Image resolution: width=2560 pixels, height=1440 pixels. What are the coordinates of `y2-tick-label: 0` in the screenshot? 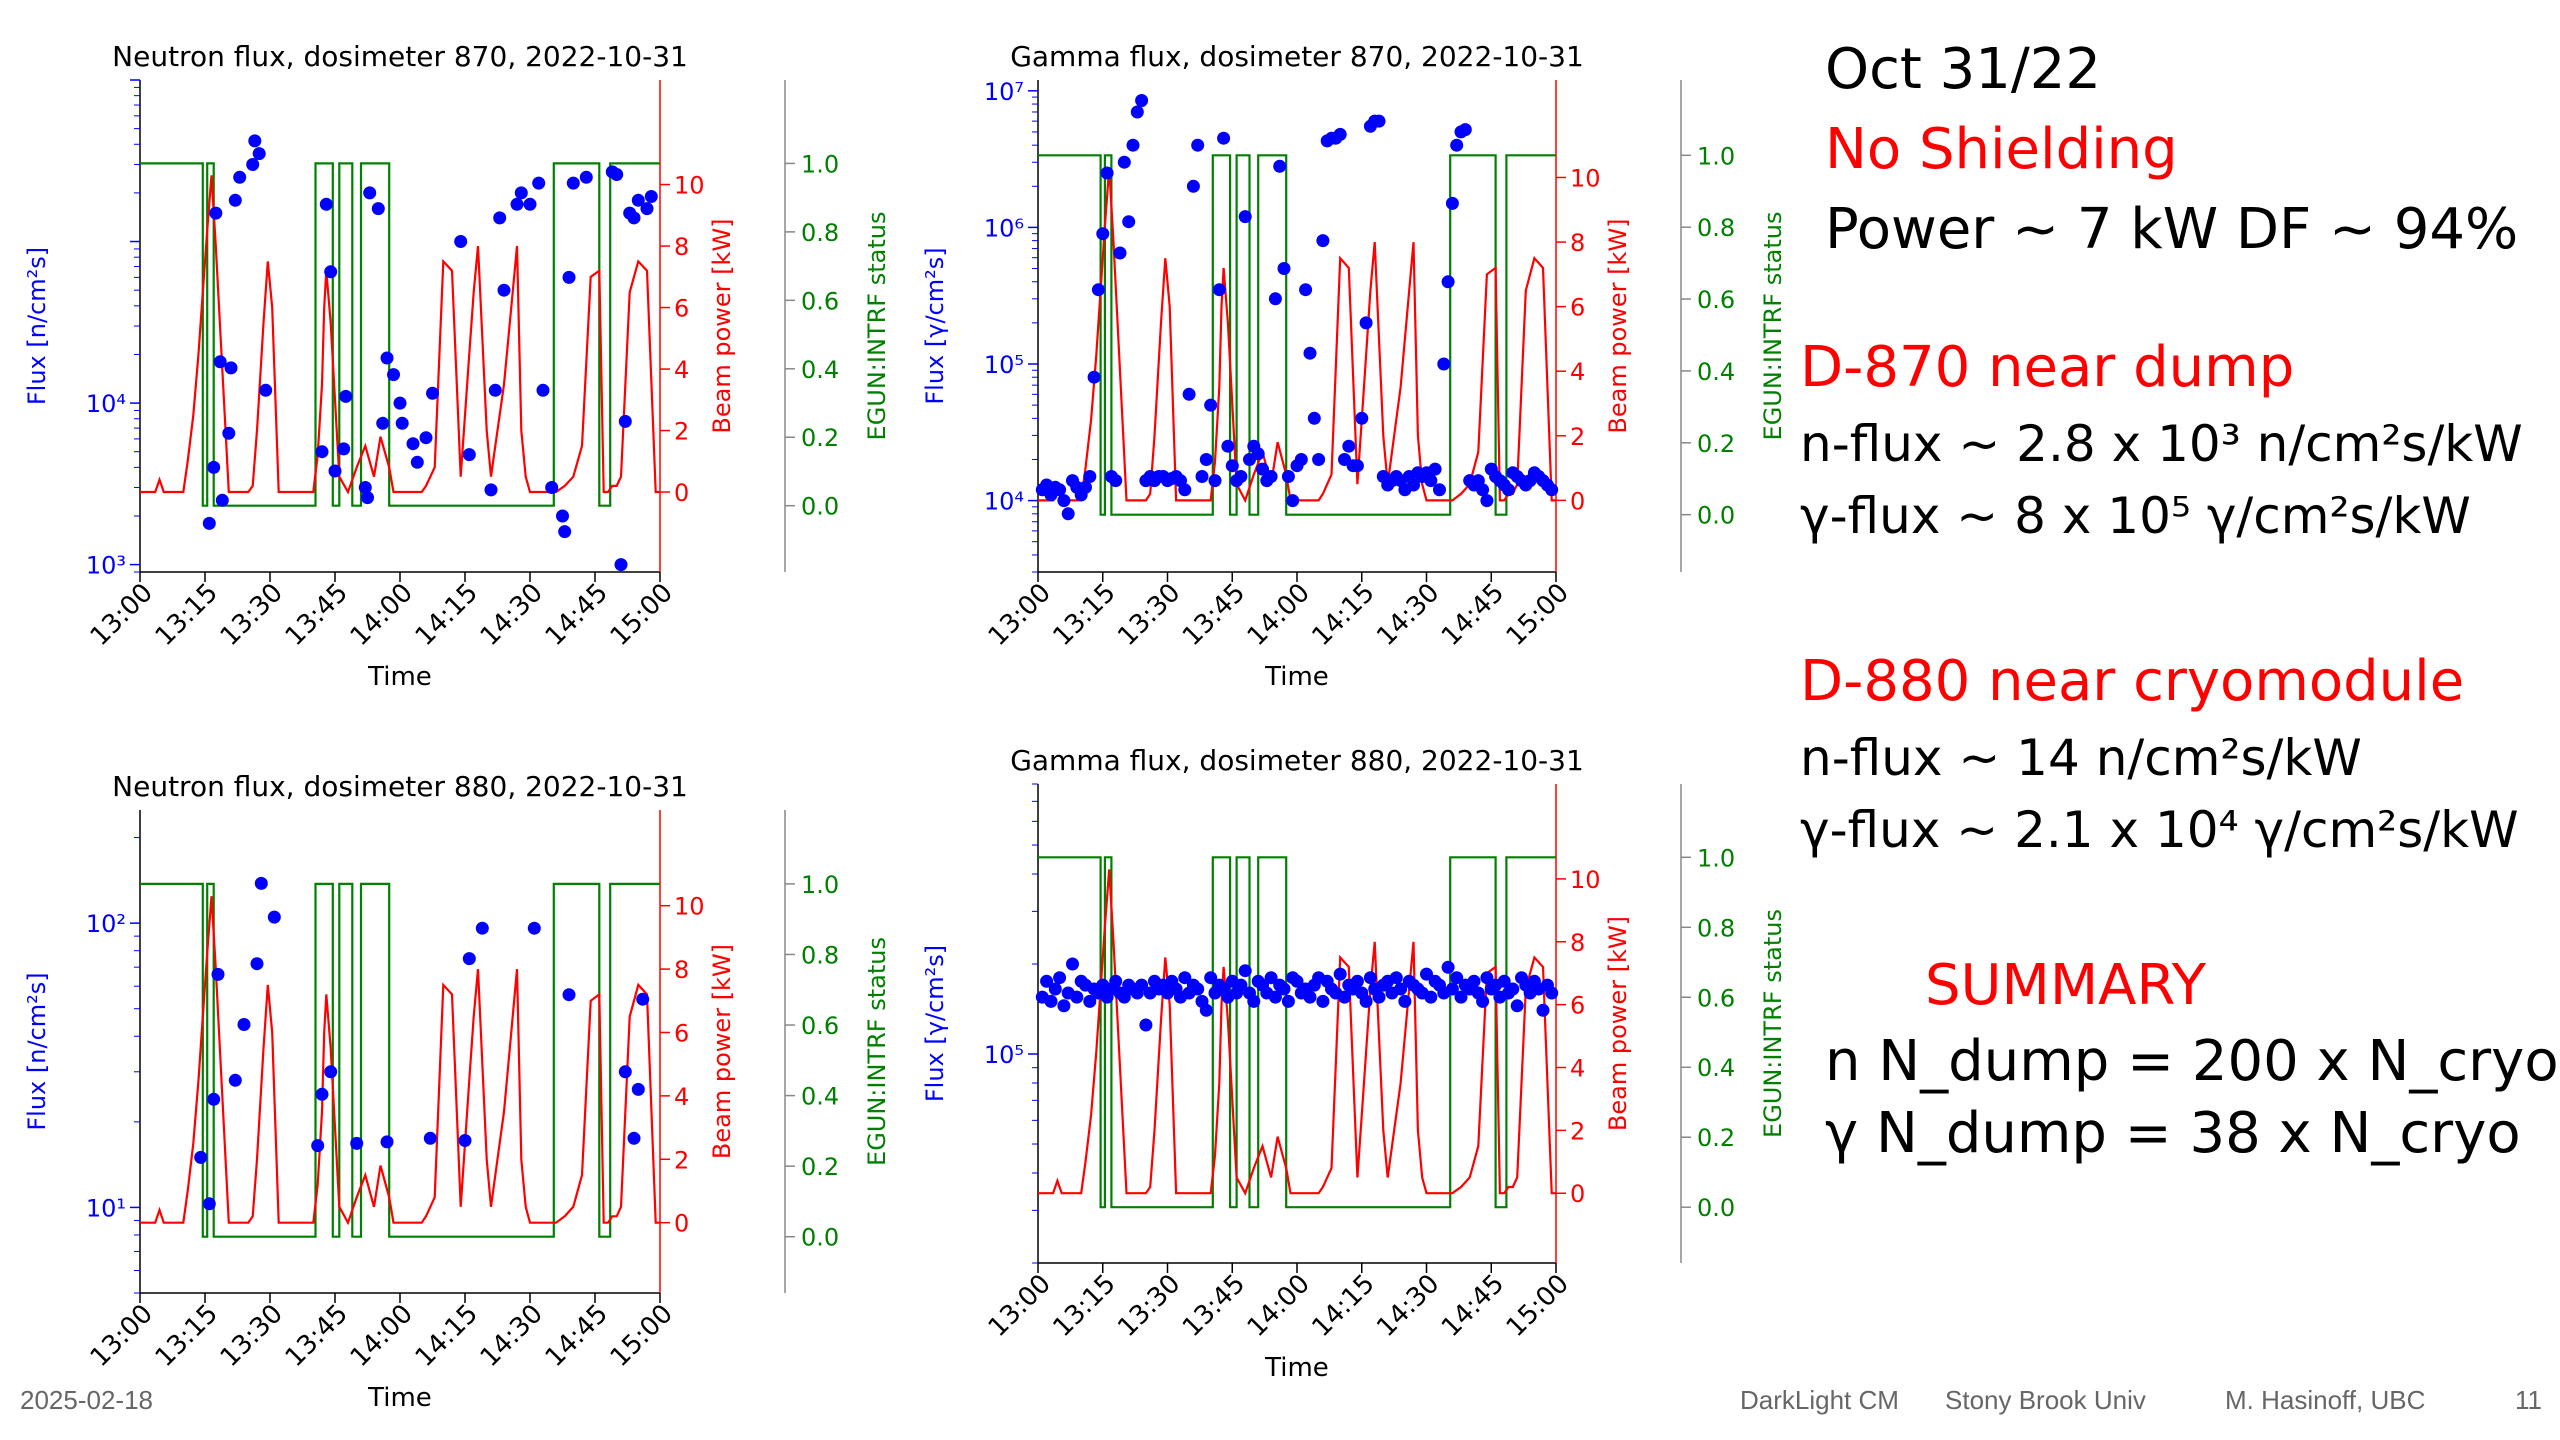 It's located at (1577, 501).